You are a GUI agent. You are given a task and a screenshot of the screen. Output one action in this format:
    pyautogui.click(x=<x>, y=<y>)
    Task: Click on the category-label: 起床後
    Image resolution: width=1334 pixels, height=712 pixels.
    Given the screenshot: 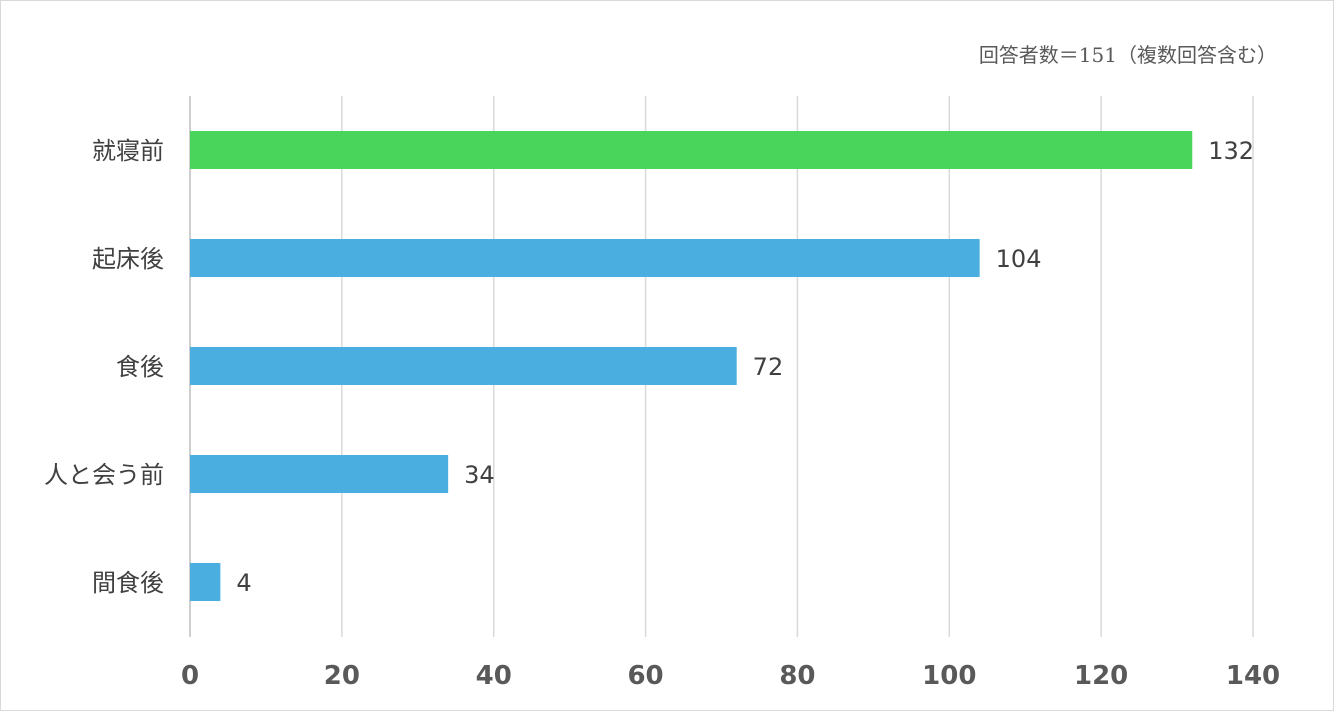 What is the action you would take?
    pyautogui.click(x=128, y=259)
    